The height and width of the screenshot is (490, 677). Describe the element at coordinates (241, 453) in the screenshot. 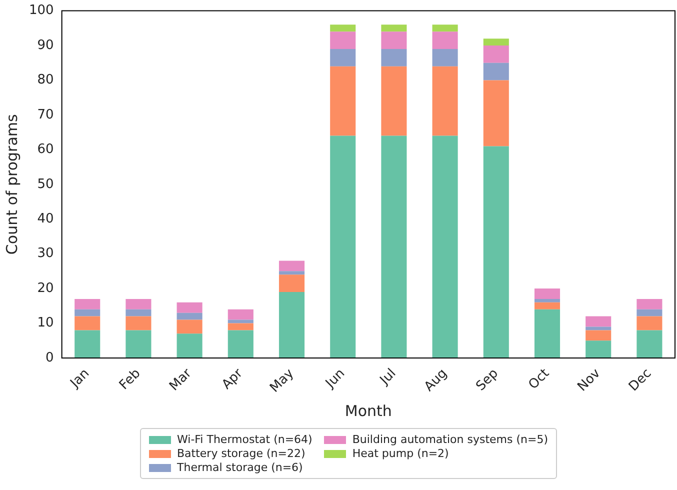

I see `legend-label: Battery storage (n=22)` at that location.